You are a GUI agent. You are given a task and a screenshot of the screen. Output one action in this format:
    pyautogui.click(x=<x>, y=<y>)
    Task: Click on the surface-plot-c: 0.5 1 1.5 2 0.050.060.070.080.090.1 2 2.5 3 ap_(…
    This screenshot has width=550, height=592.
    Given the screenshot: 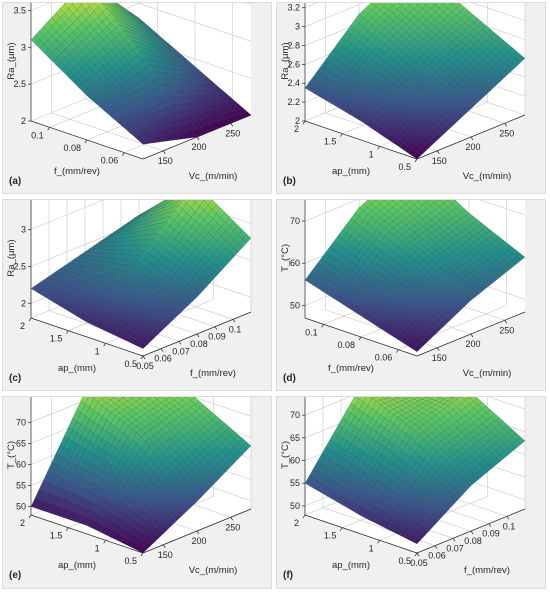 What is the action you would take?
    pyautogui.click(x=129, y=292)
    